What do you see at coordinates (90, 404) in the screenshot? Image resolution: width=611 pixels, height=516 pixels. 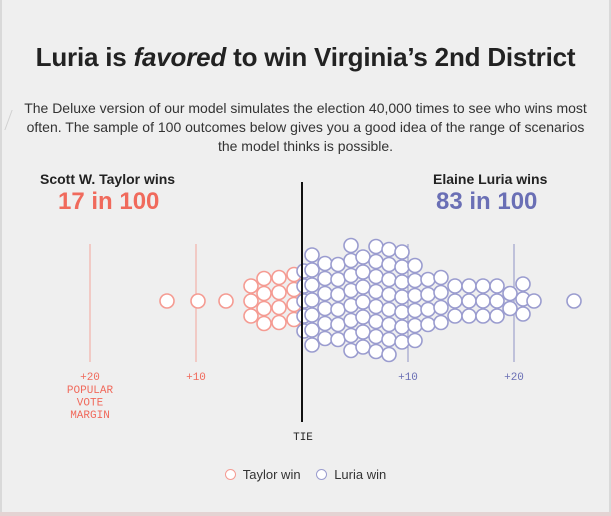 I see `axis-title-line: VOTE` at bounding box center [90, 404].